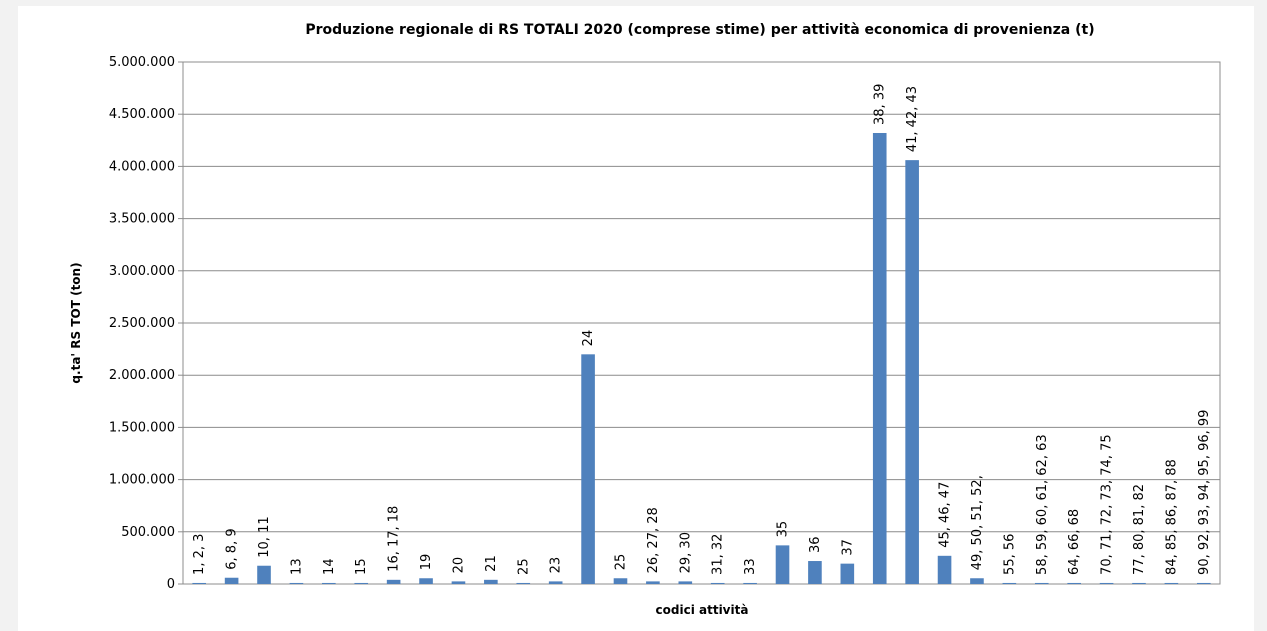  Describe the element at coordinates (1009, 554) in the screenshot. I see `bar-label: 55, 56` at that location.